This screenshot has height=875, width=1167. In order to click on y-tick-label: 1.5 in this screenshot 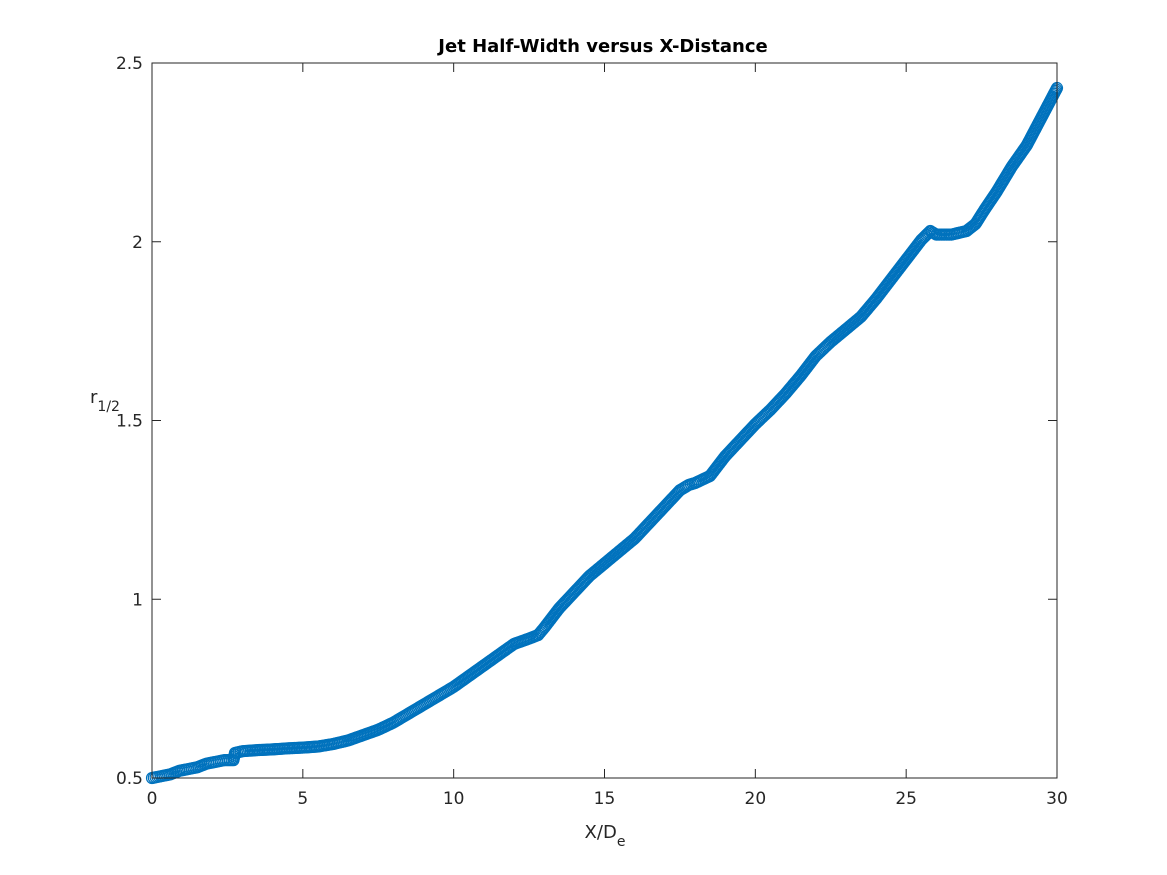, I will do `click(129, 422)`.